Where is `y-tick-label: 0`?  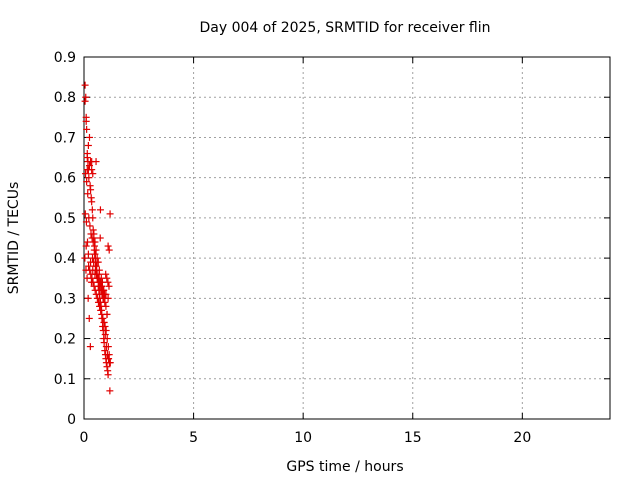
y-tick-label: 0 is located at coordinates (71, 420).